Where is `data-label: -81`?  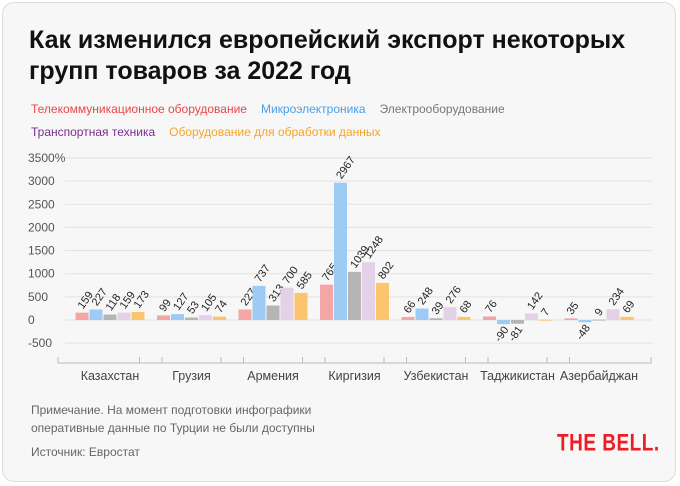
data-label: -81 is located at coordinates (516, 334).